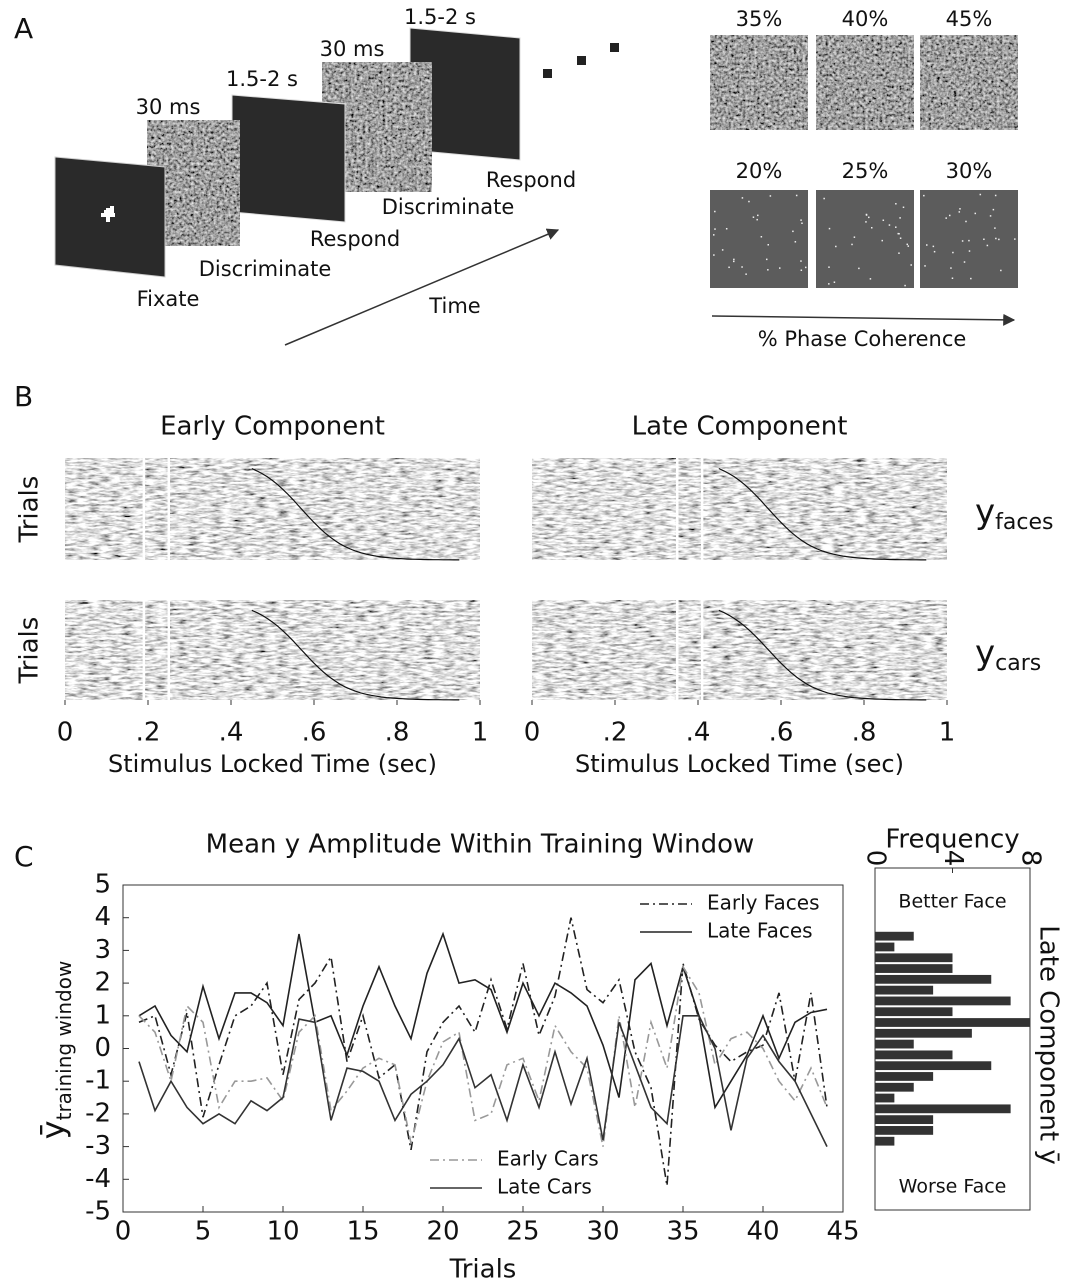 Image resolution: width=1066 pixels, height=1287 pixels. I want to click on y-tick-label: 2, so click(102, 983).